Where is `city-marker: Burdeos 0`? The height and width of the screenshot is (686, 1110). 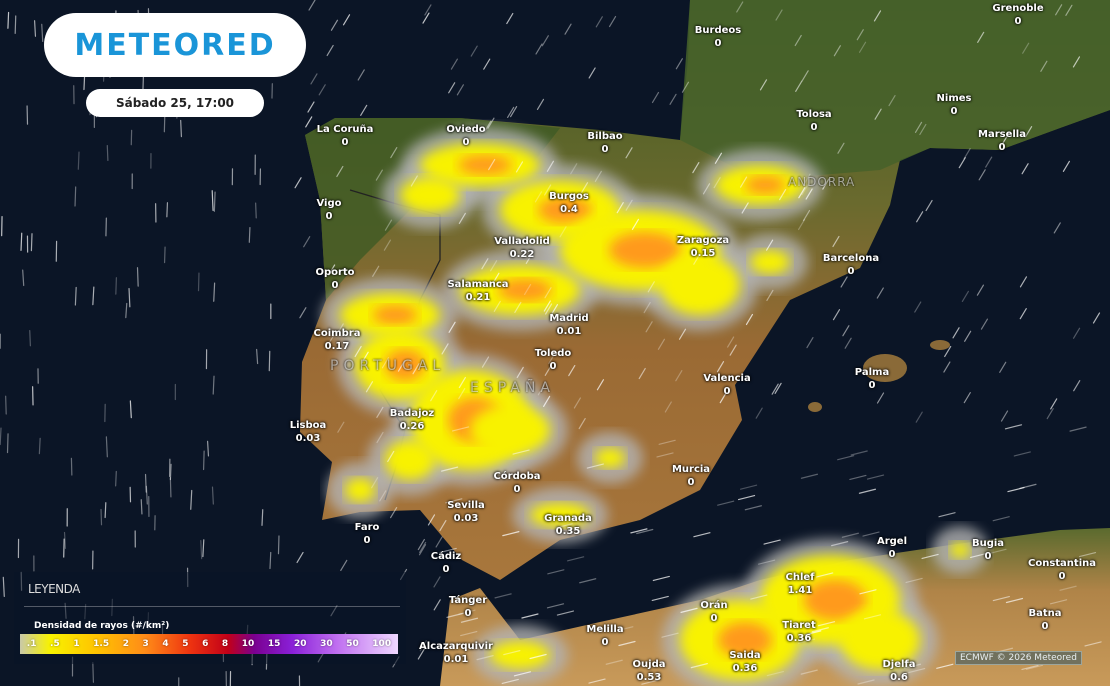
city-marker: Burdeos 0 is located at coordinates (718, 37).